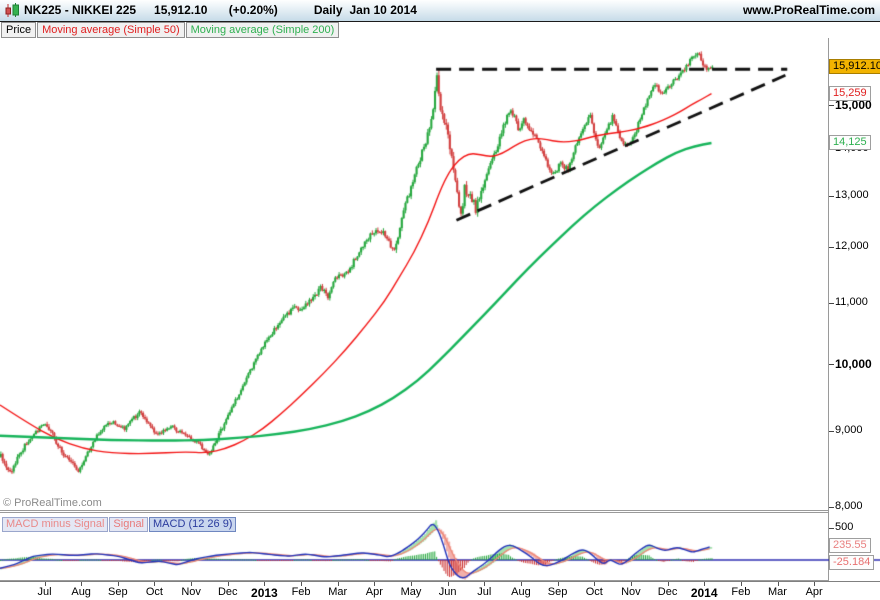 This screenshot has height=600, width=880. I want to click on signal-value-badge: -25.184, so click(852, 562).